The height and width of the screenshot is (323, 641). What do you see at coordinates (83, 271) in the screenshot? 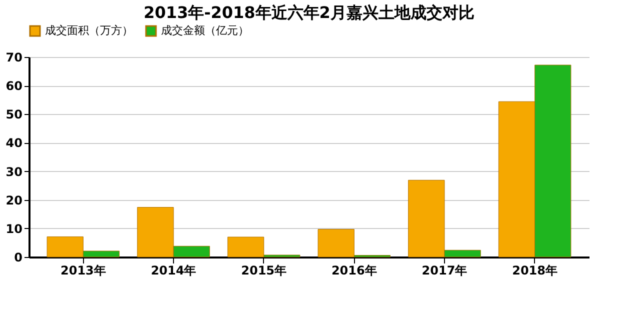
I see `x-tick-label: 2013年` at bounding box center [83, 271].